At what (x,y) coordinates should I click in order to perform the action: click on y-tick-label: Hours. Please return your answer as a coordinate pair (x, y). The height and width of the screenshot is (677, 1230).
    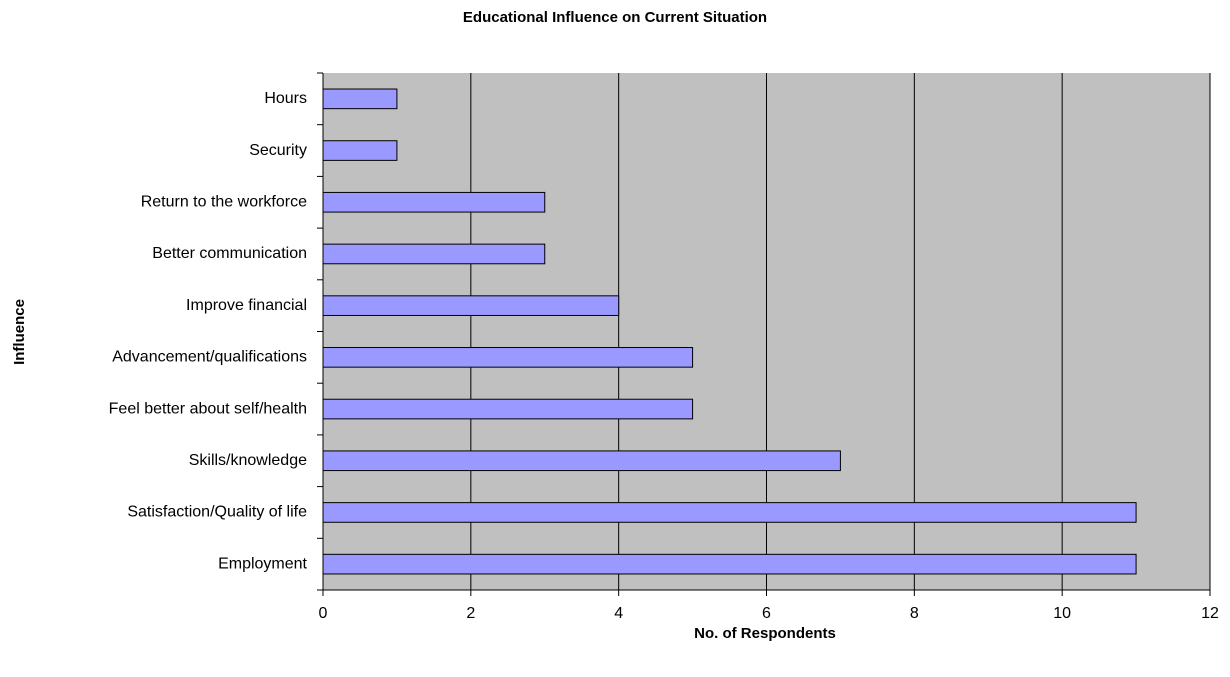
    Looking at the image, I should click on (285, 98).